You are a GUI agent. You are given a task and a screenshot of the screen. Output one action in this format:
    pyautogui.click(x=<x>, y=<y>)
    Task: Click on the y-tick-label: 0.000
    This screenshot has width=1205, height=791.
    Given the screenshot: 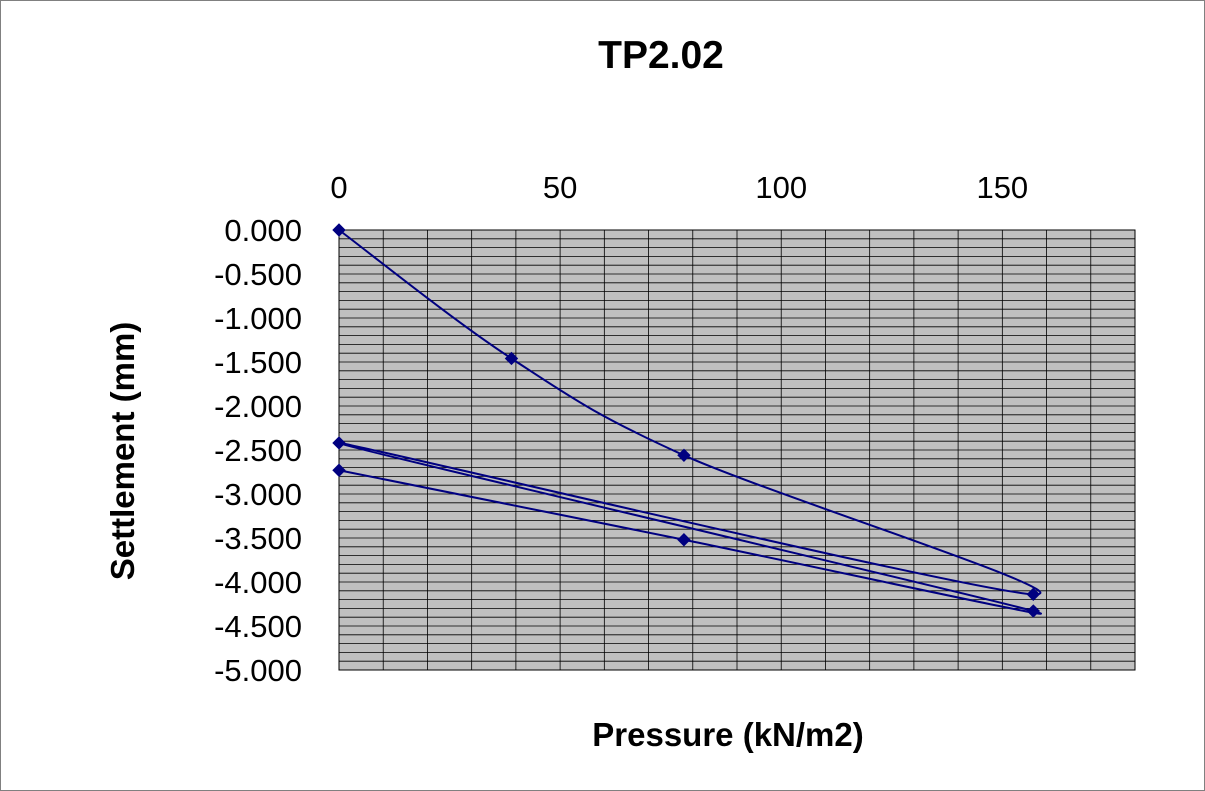 What is the action you would take?
    pyautogui.click(x=263, y=230)
    